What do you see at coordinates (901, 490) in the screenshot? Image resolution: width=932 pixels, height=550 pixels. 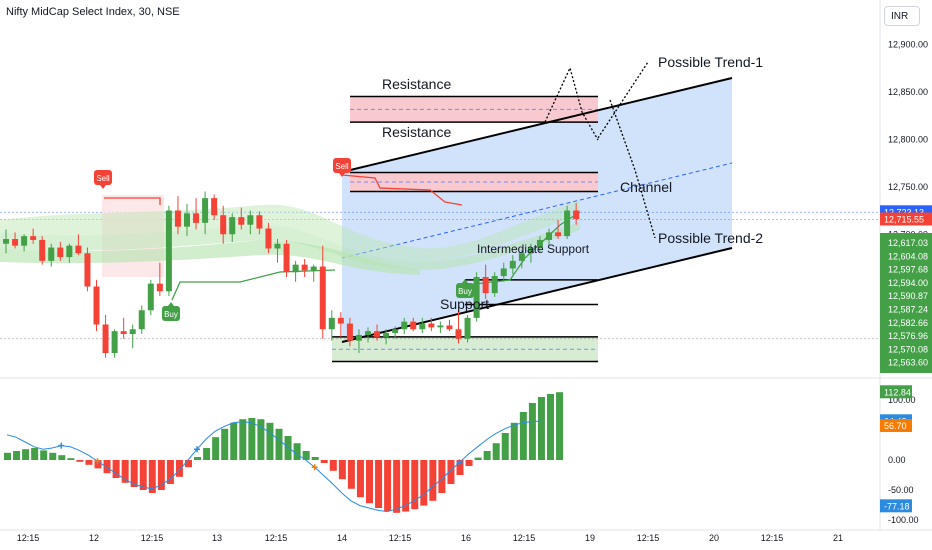 I see `oscillator-axis-tick: -50.00` at bounding box center [901, 490].